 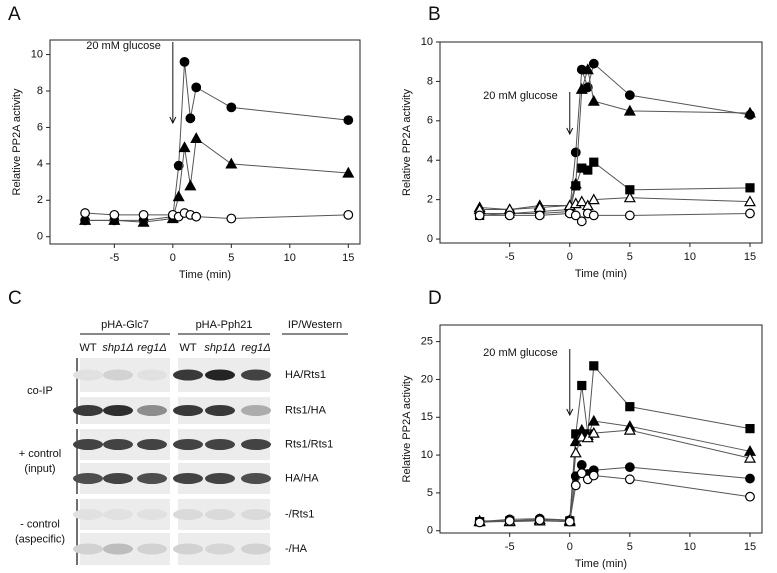 I want to click on lane-label: WT, so click(x=87, y=348).